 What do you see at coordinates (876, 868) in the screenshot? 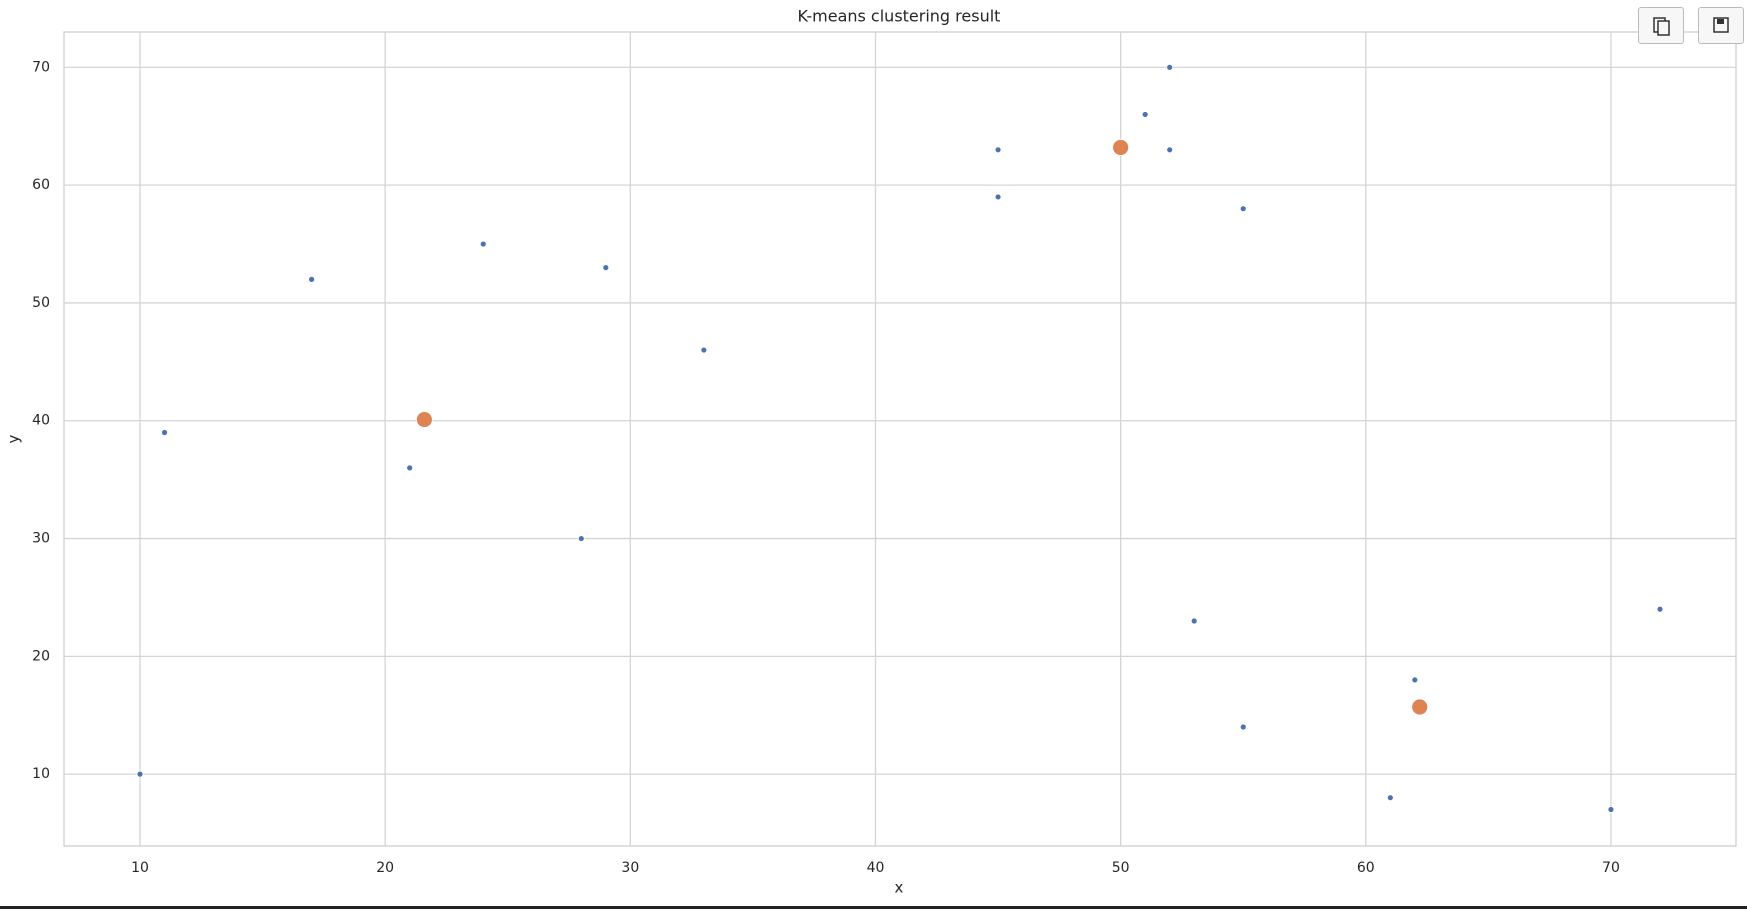
I see `x-tick-label: 40` at bounding box center [876, 868].